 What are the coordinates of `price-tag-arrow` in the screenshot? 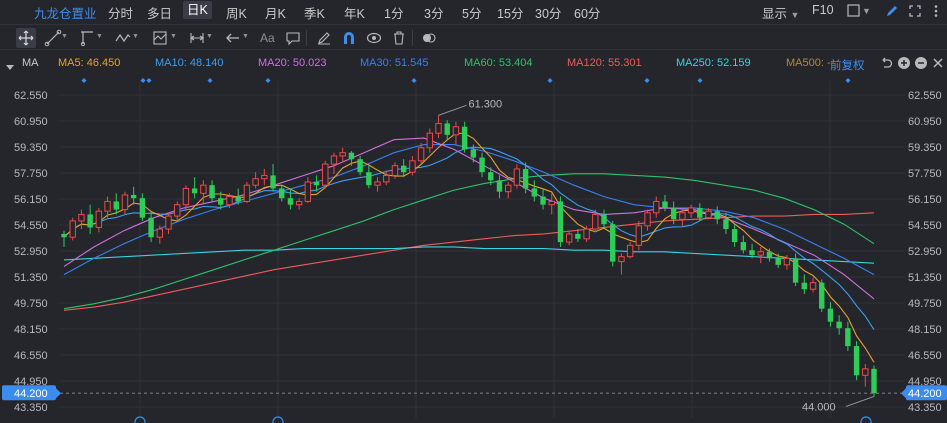 It's located at (903, 393).